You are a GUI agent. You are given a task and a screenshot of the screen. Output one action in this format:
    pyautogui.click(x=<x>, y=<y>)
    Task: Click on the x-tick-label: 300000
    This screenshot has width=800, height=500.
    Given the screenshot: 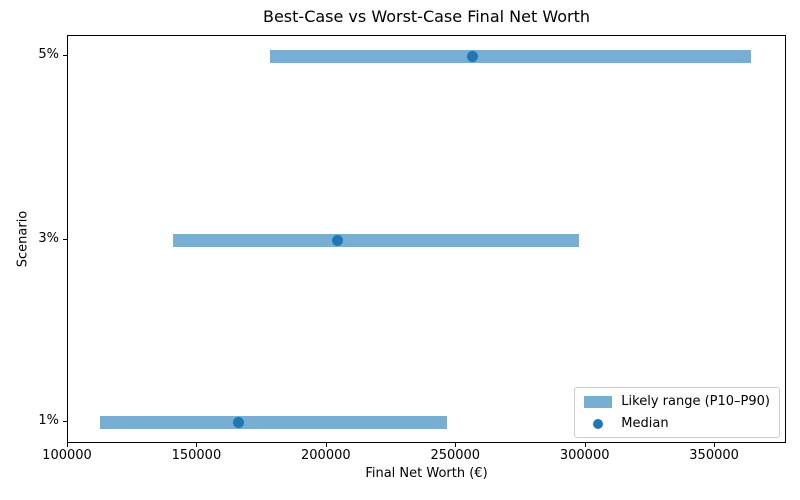 What is the action you would take?
    pyautogui.click(x=584, y=455)
    